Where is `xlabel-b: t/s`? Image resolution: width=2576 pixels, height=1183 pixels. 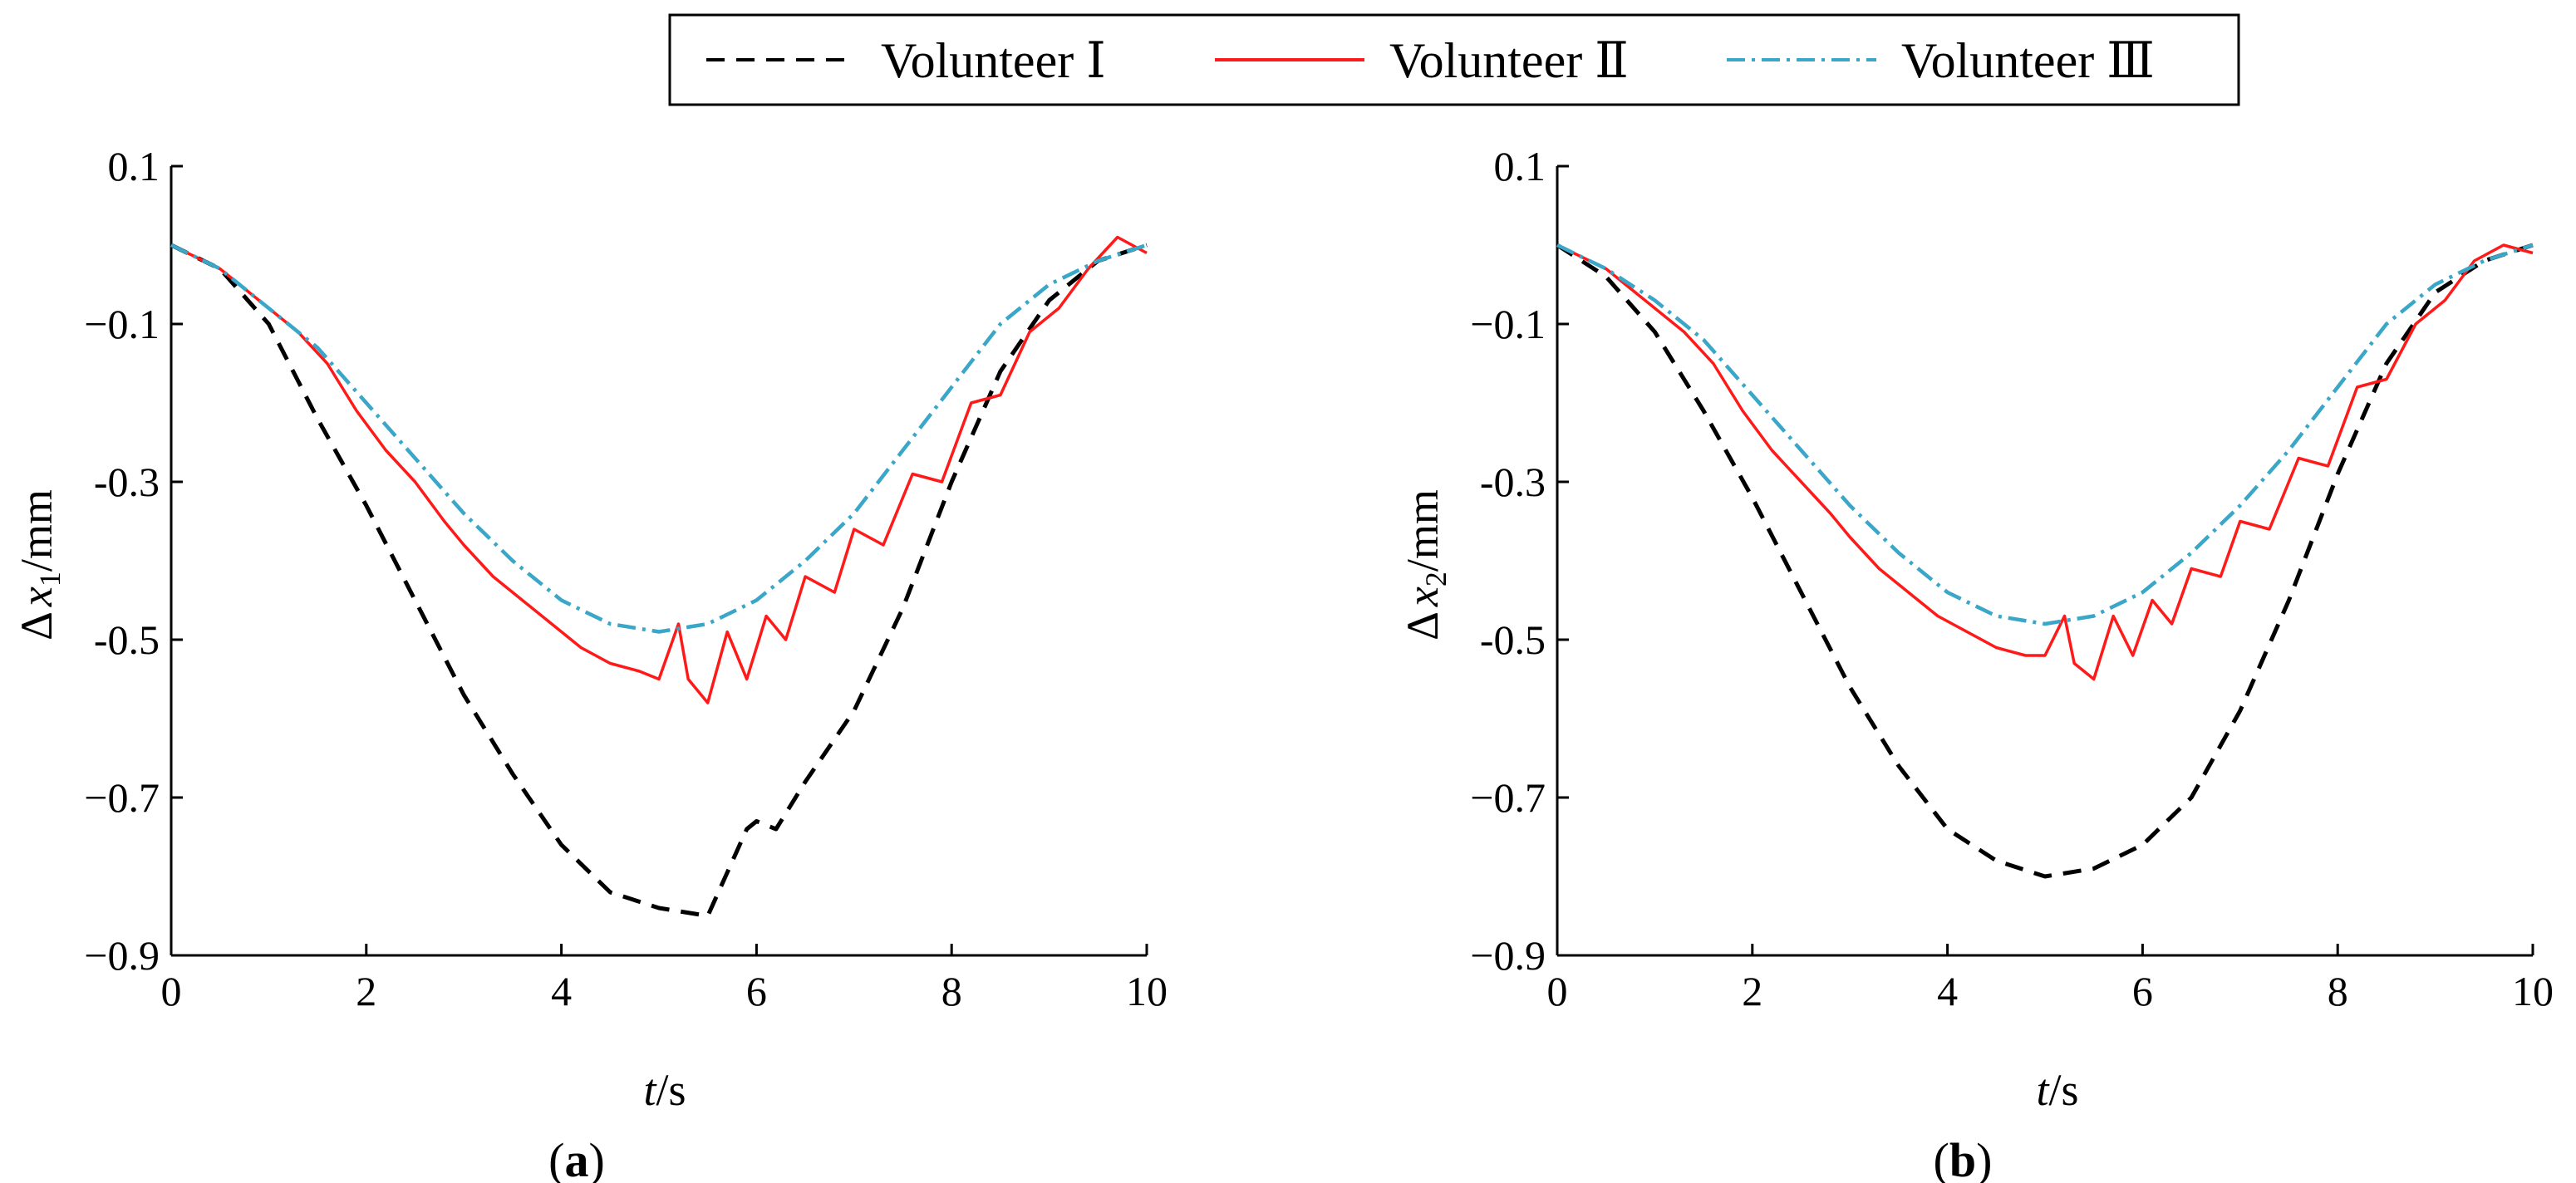
xlabel-b: t/s is located at coordinates (2057, 1090).